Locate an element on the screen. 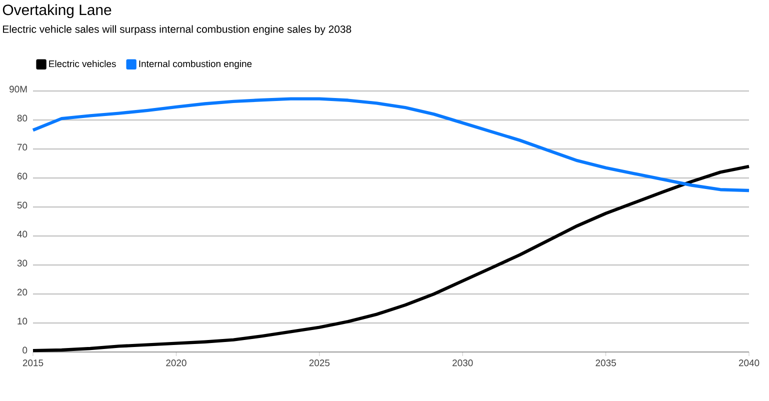  legend-label: Electric vehicles is located at coordinates (82, 64).